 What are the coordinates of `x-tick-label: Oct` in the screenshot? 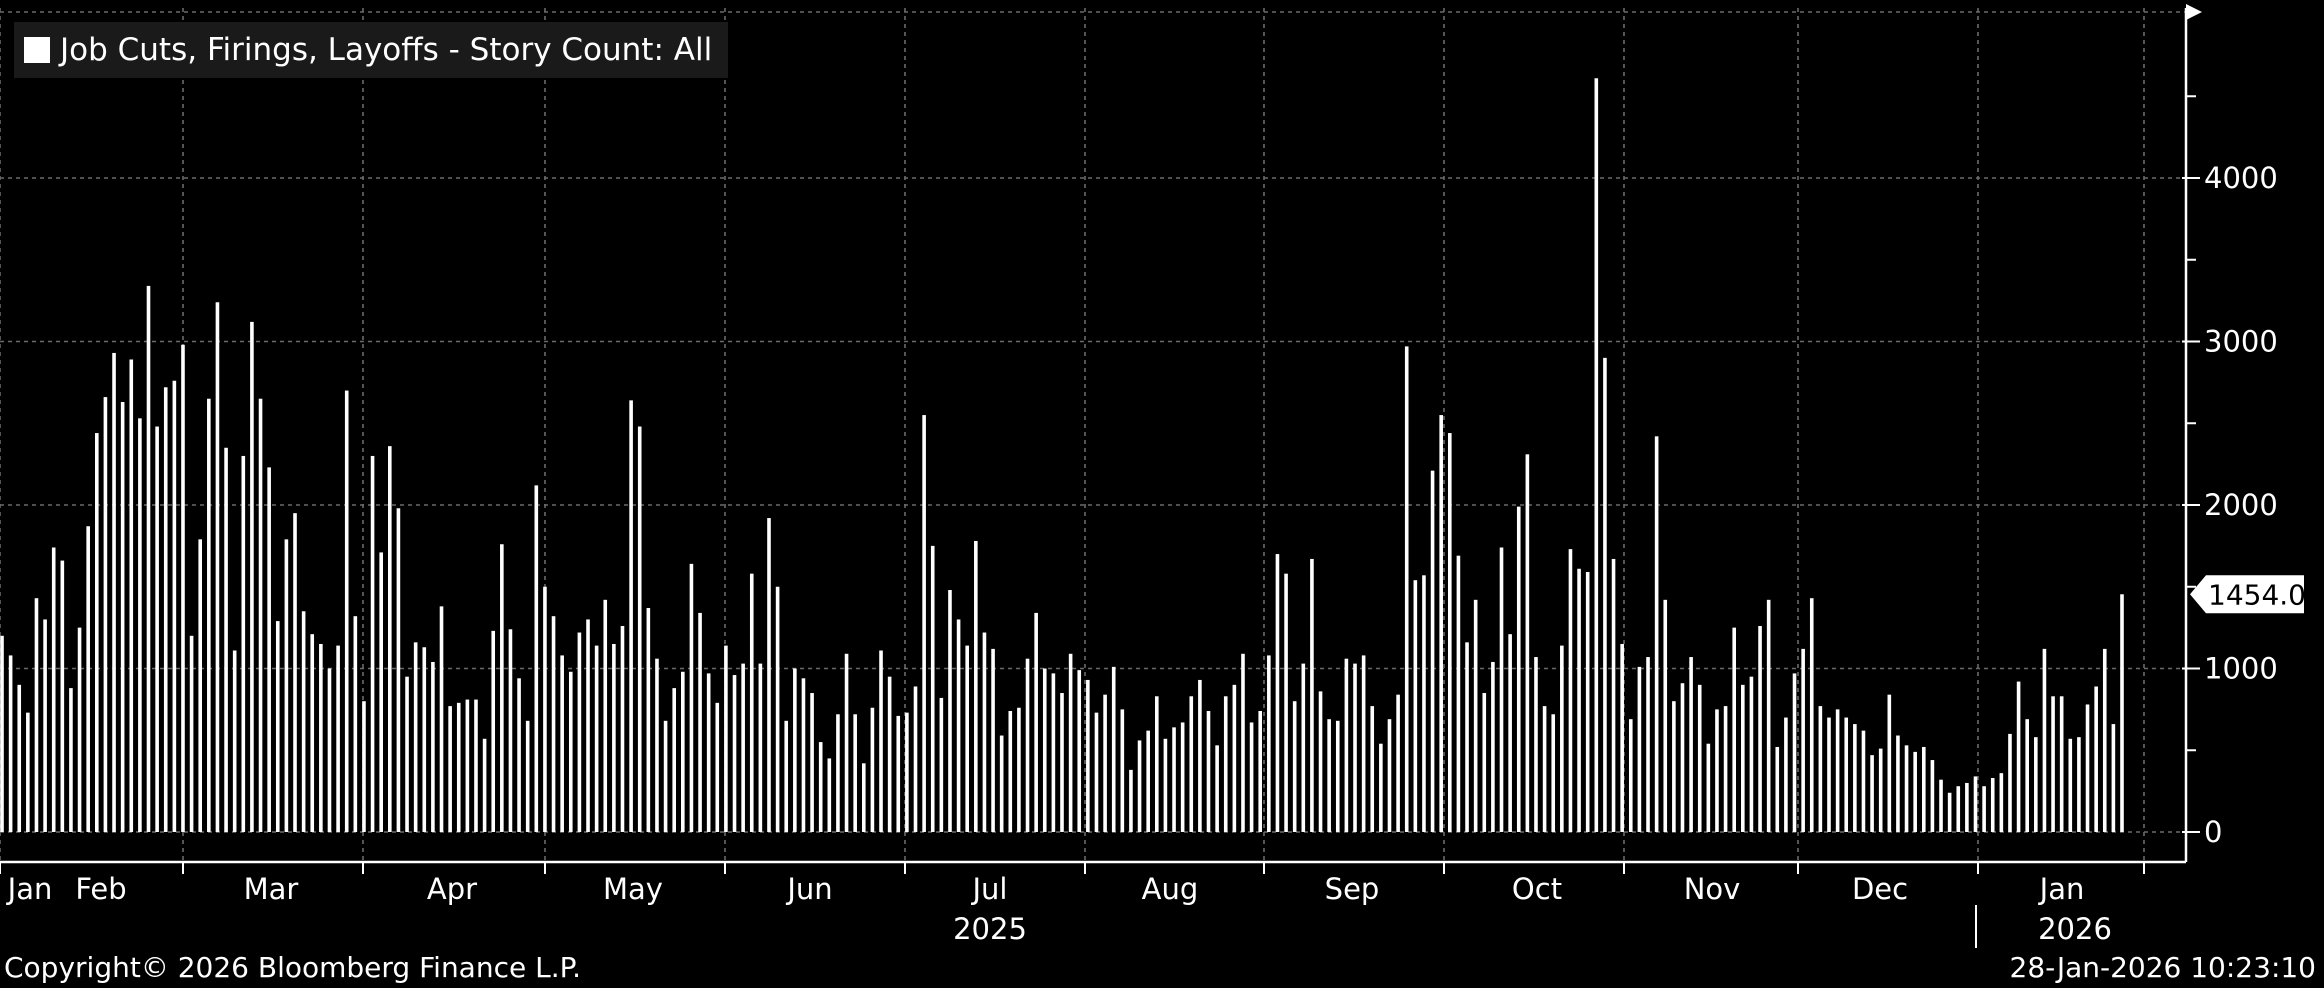 It's located at (1537, 889).